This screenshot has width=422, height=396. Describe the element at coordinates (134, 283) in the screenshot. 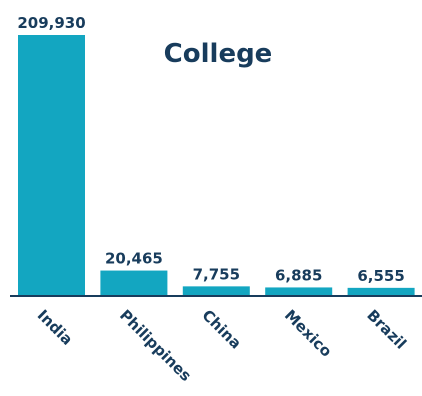

I see `bar-philippines` at that location.